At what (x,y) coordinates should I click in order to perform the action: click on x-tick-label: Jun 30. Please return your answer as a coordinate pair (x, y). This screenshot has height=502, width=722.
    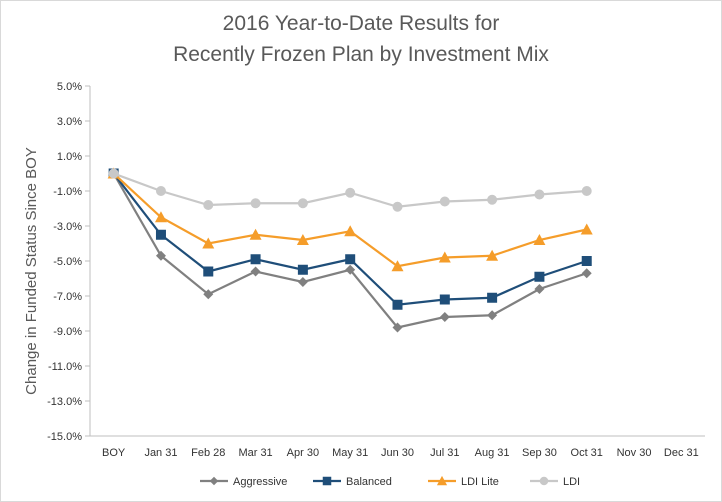
    Looking at the image, I should click on (397, 453).